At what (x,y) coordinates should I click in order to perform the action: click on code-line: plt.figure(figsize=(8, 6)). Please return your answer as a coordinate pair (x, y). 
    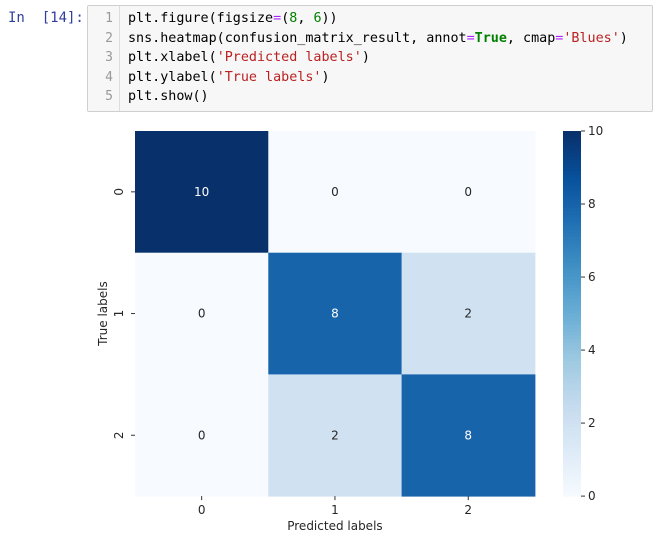
    Looking at the image, I should click on (233, 18).